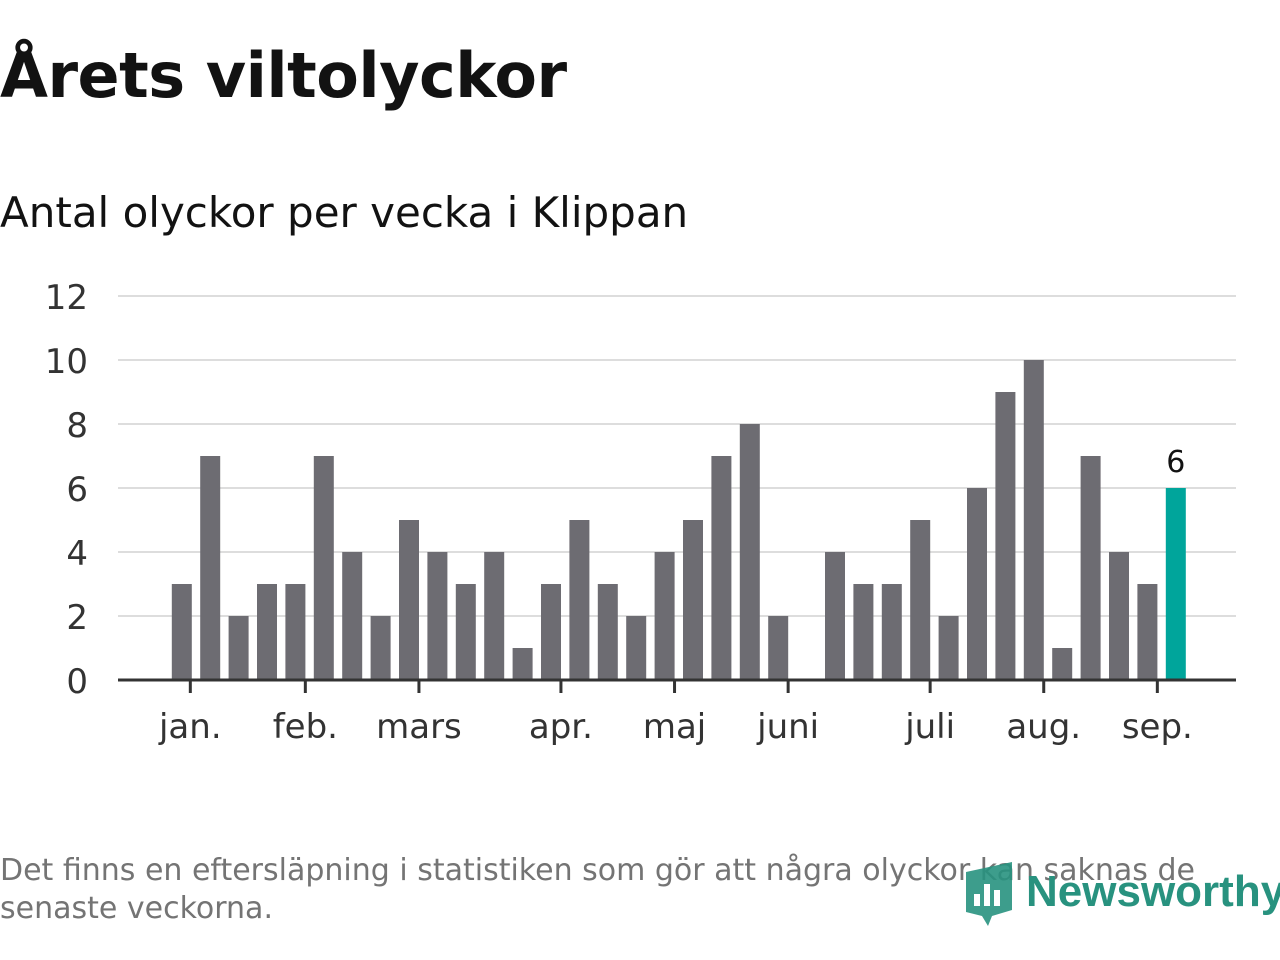 The width and height of the screenshot is (1280, 960). Describe the element at coordinates (1175, 462) in the screenshot. I see `value-label: 6` at that location.